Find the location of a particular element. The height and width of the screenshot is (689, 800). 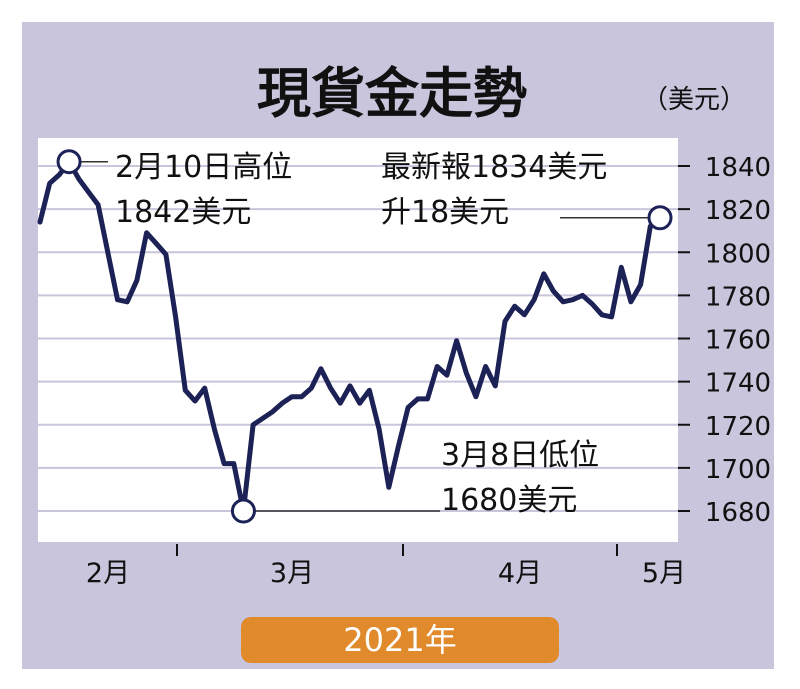

latest-marker is located at coordinates (660, 218).